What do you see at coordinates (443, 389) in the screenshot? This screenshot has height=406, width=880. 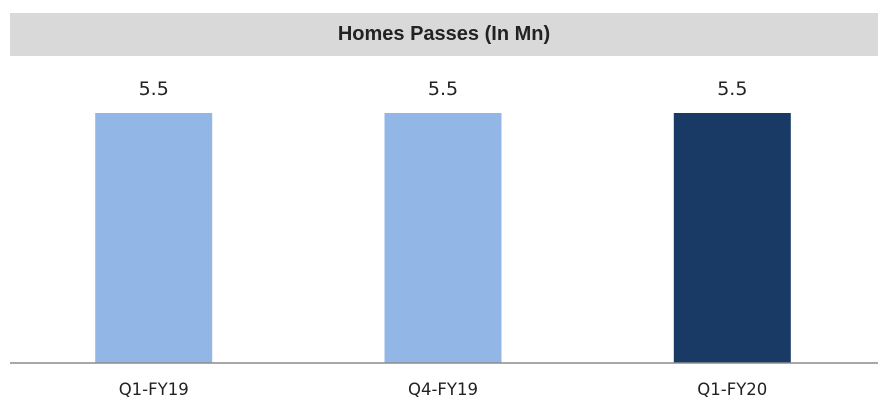 I see `x-tick-label: Q4-FY19` at bounding box center [443, 389].